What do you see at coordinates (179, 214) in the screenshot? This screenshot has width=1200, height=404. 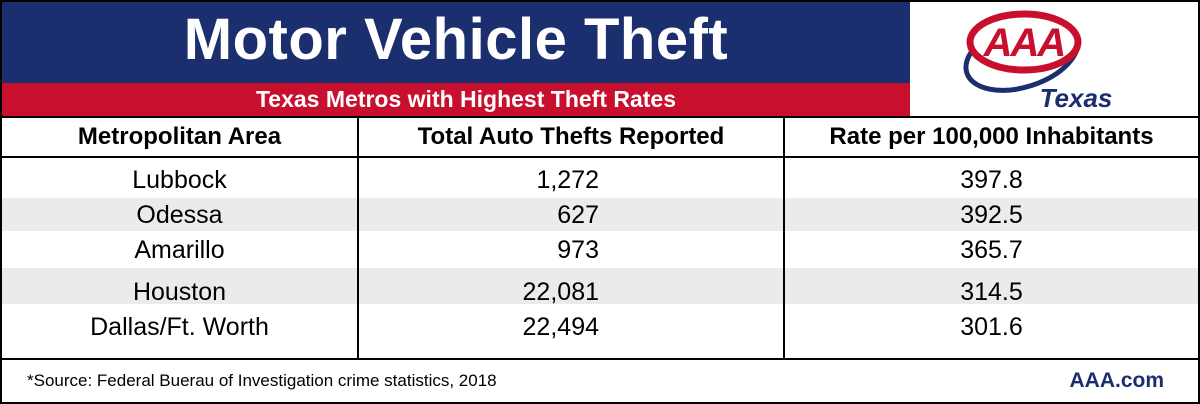 I see `cell-area: Odessa` at bounding box center [179, 214].